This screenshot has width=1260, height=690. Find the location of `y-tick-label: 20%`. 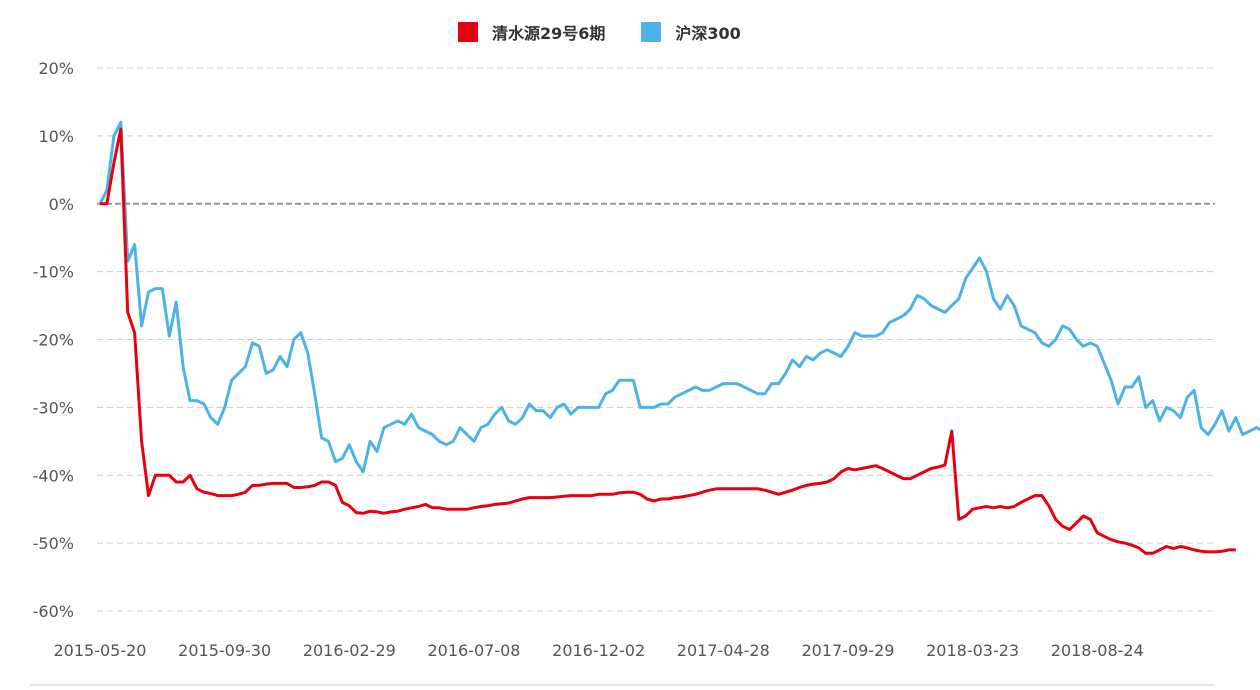

y-tick-label: 20% is located at coordinates (56, 68).